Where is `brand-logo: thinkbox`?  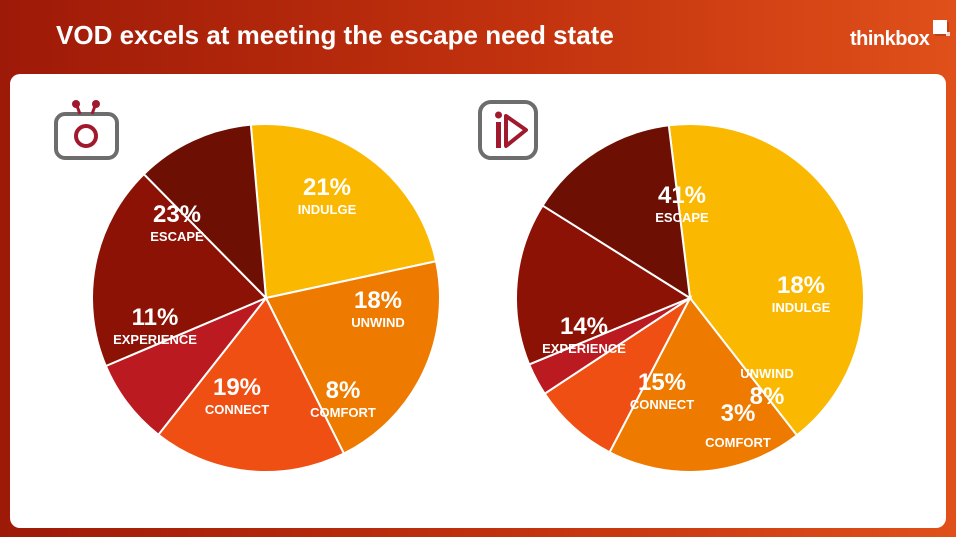 brand-logo: thinkbox is located at coordinates (890, 39).